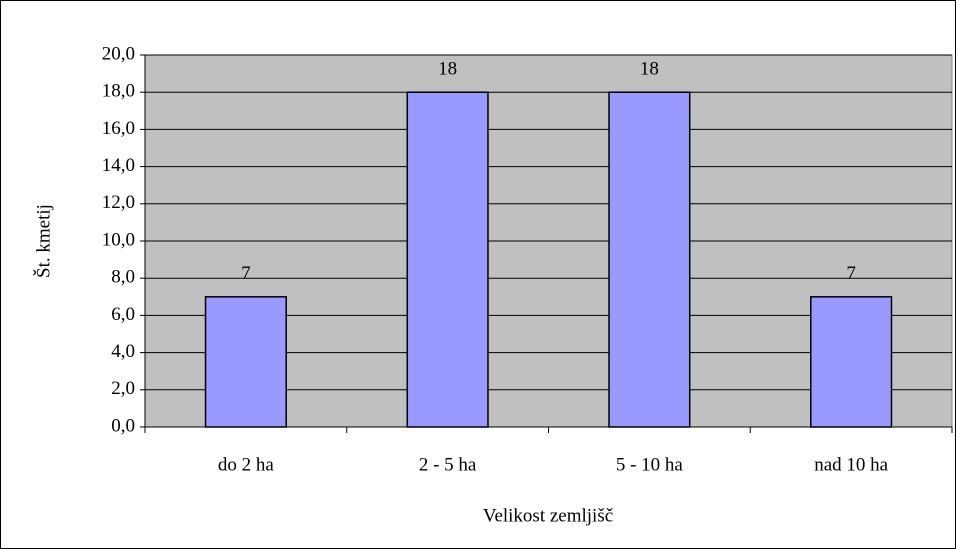 The image size is (956, 549). What do you see at coordinates (118, 202) in the screenshot?
I see `y-tick-label: 12,0` at bounding box center [118, 202].